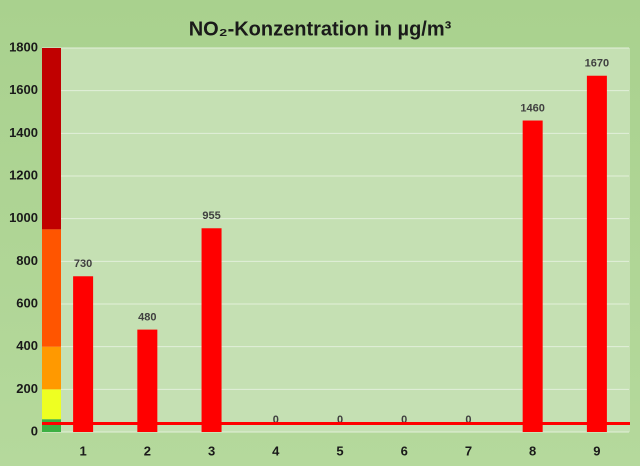 This screenshot has width=640, height=466. I want to click on y-tick-label: 600, so click(27, 302).